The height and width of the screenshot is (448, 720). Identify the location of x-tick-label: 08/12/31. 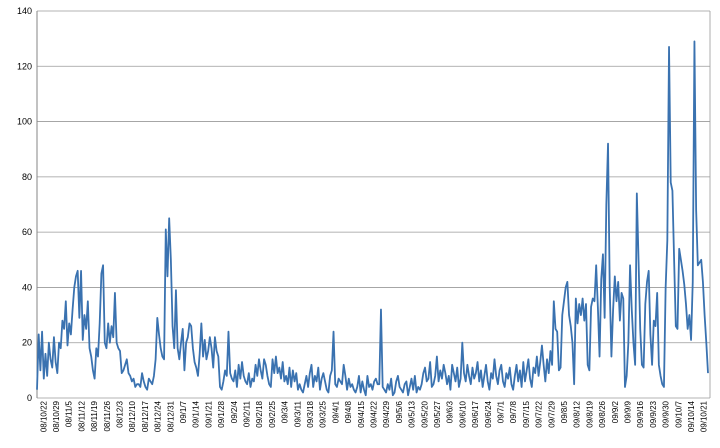
(170, 416).